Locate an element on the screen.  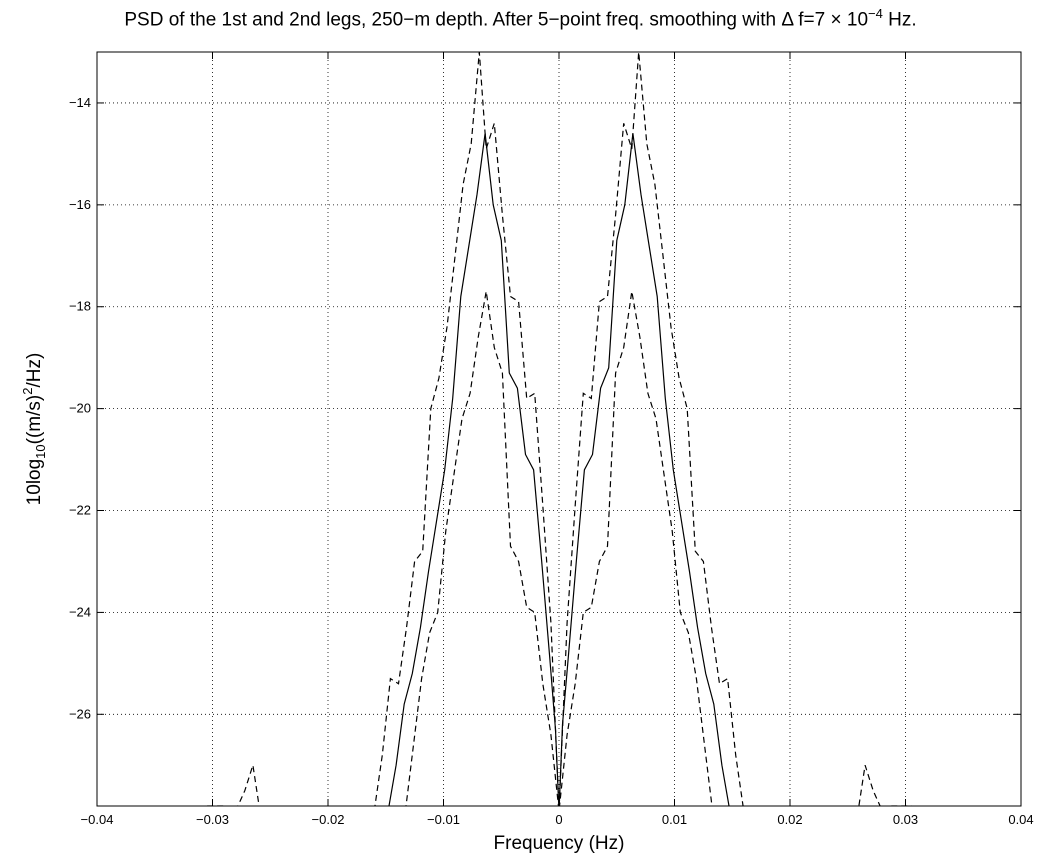
chart-title-delta: Δ is located at coordinates (787, 20).